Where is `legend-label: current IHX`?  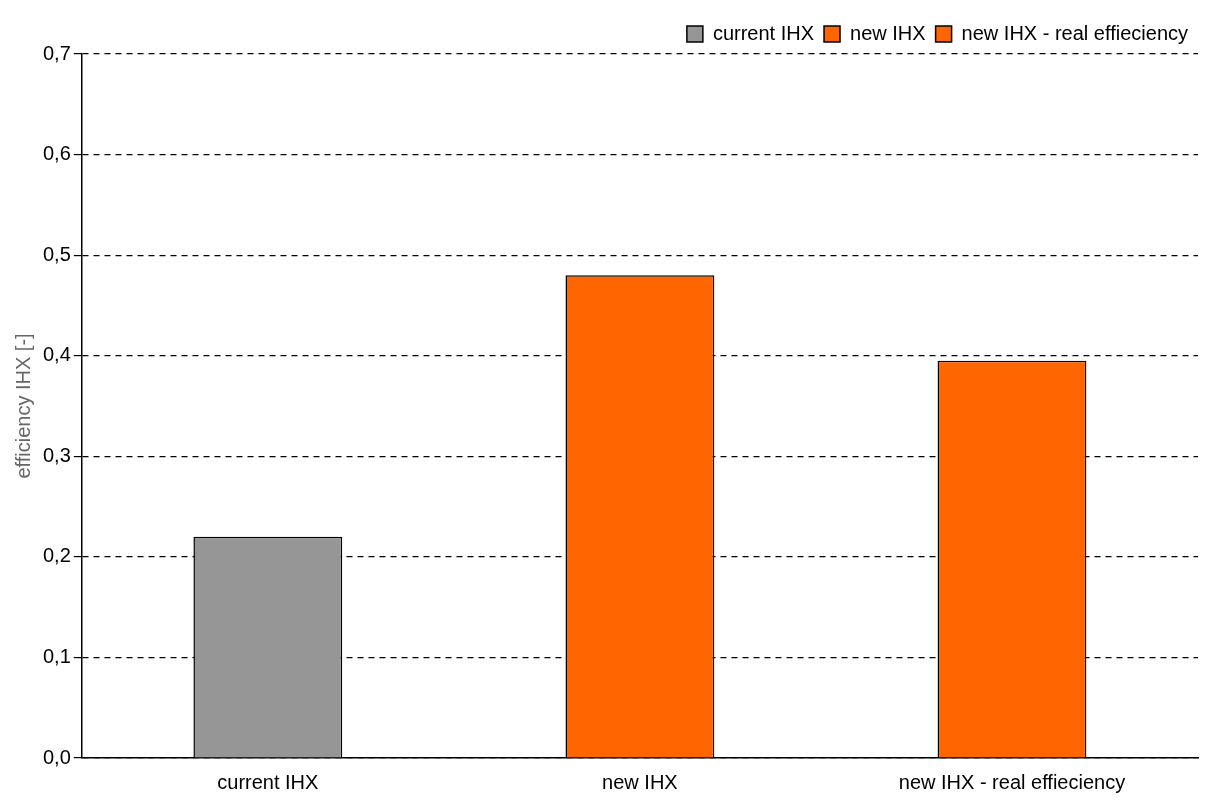
legend-label: current IHX is located at coordinates (763, 32).